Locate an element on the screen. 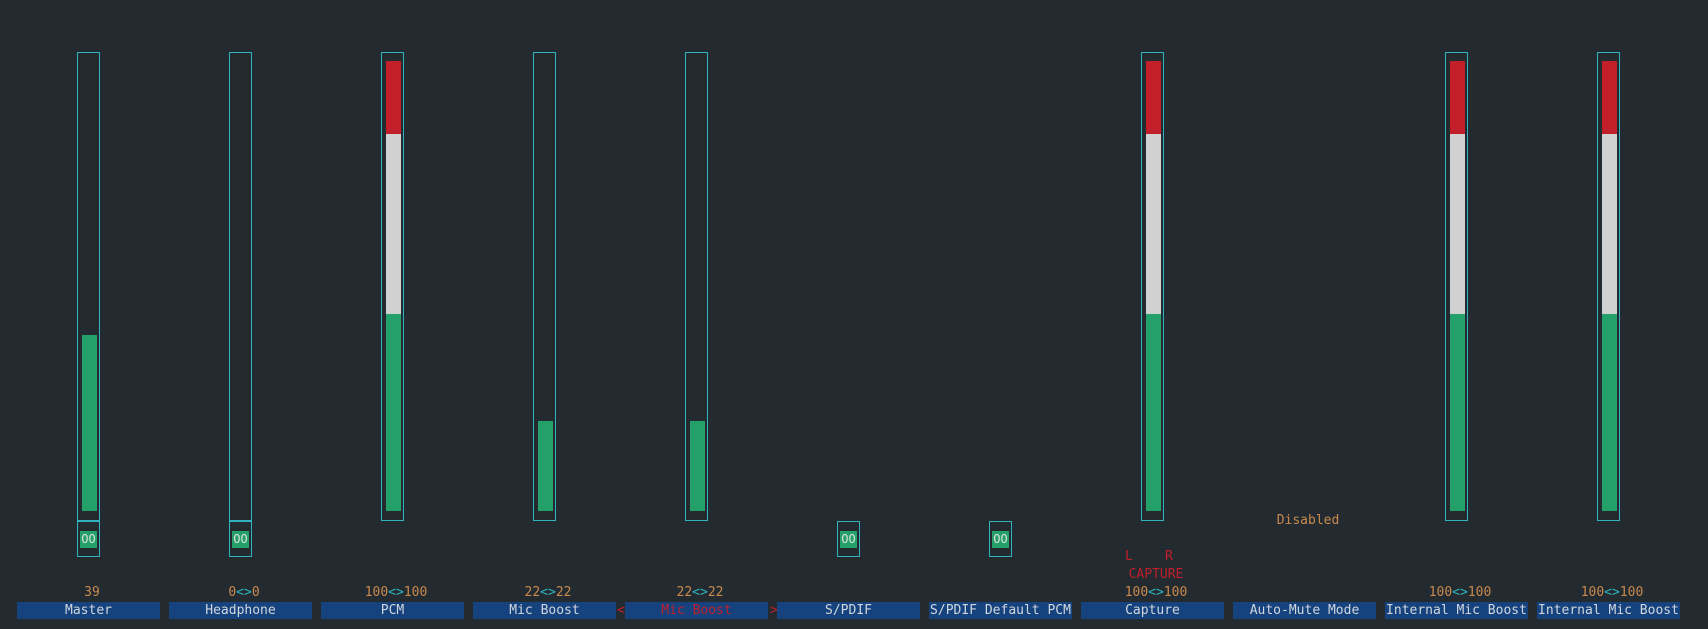 This screenshot has height=629, width=1708. mic-boost-volume-level is located at coordinates (545, 466).